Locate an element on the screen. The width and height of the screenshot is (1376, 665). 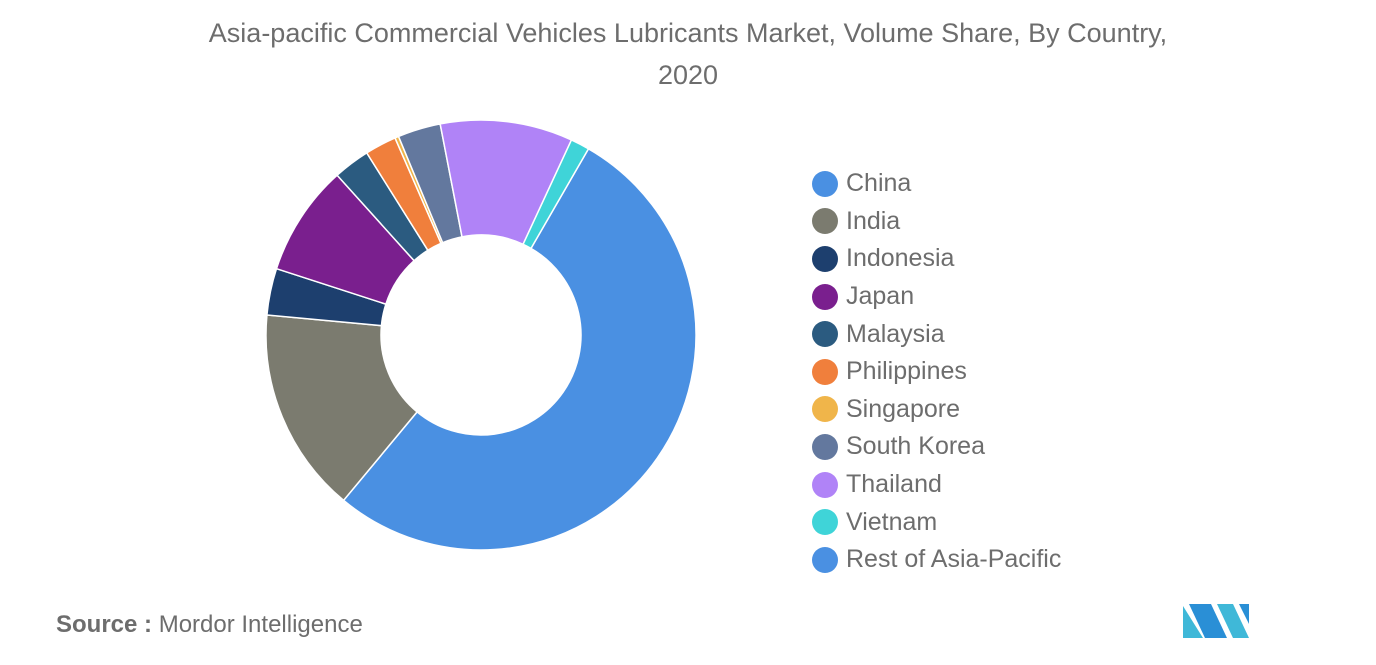
legend-label: Malaysia is located at coordinates (895, 333).